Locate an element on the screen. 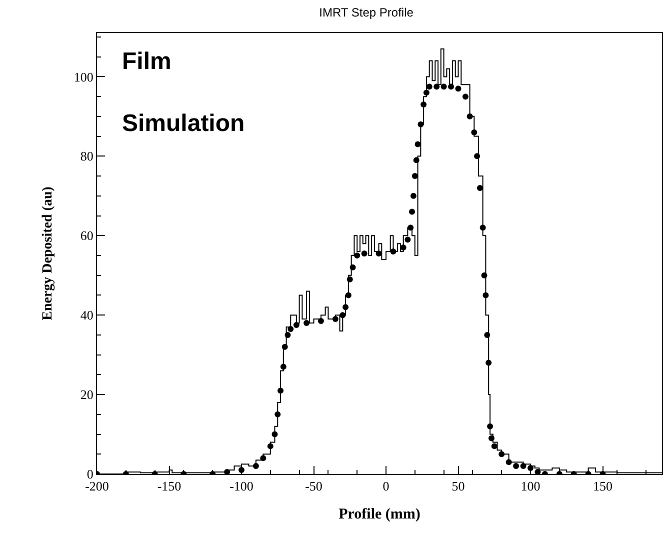 This screenshot has height=534, width=666. chart-title: IMRT Step Profile is located at coordinates (366, 12).